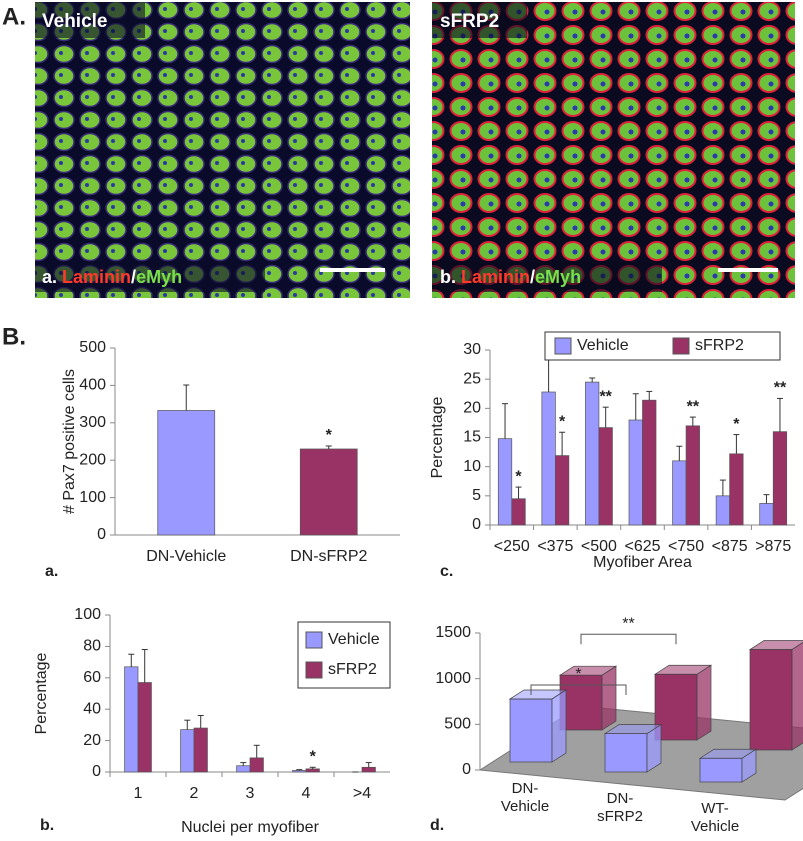 This screenshot has width=803, height=841. Describe the element at coordinates (599, 546) in the screenshot. I see `x-tick-label: <500` at that location.